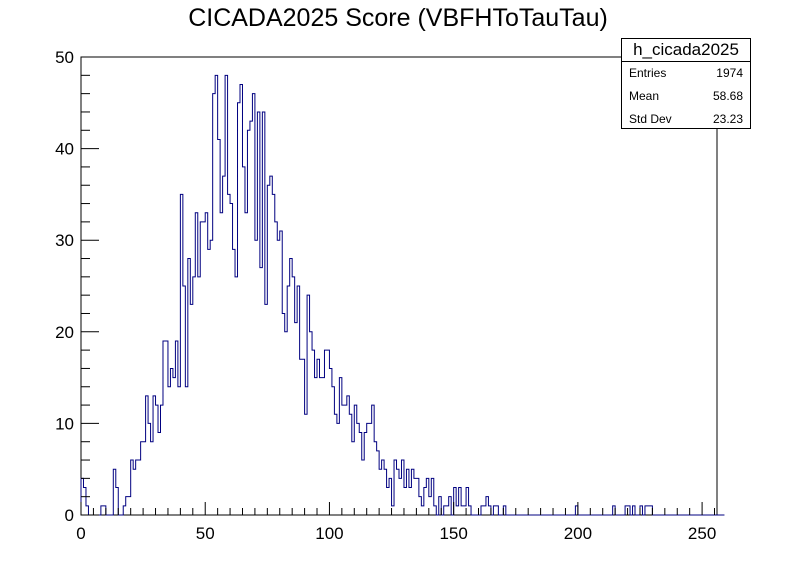 The image size is (796, 572). I want to click on y-tick-label: 40, so click(64, 149).